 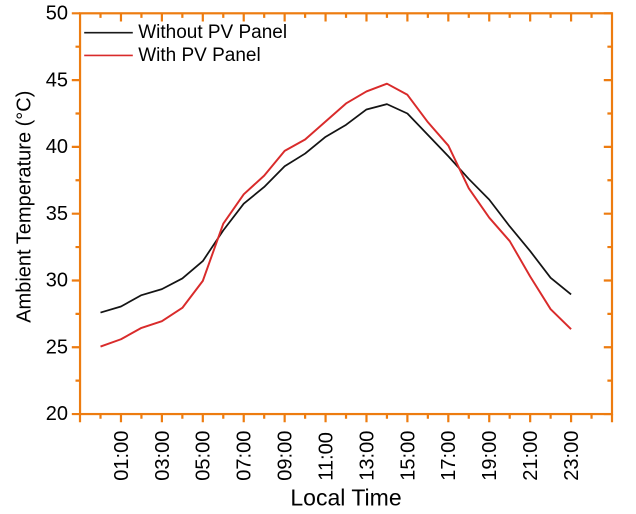 I want to click on svg-text: 21:00, so click(x=531, y=456).